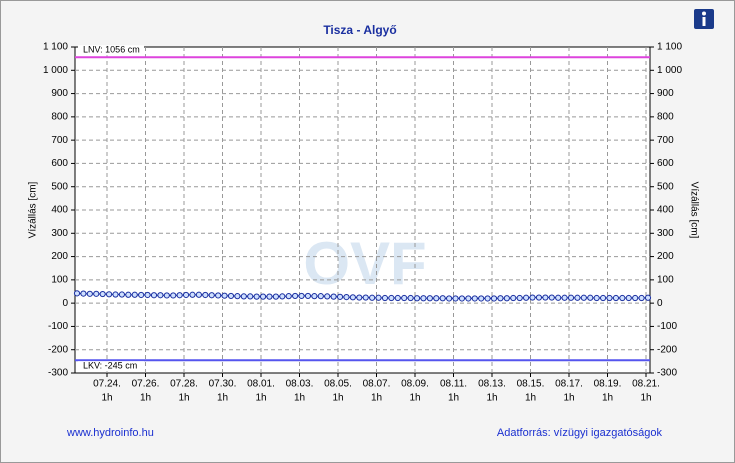 The width and height of the screenshot is (735, 463). What do you see at coordinates (660, 303) in the screenshot?
I see `y2-tick-label: 0` at bounding box center [660, 303].